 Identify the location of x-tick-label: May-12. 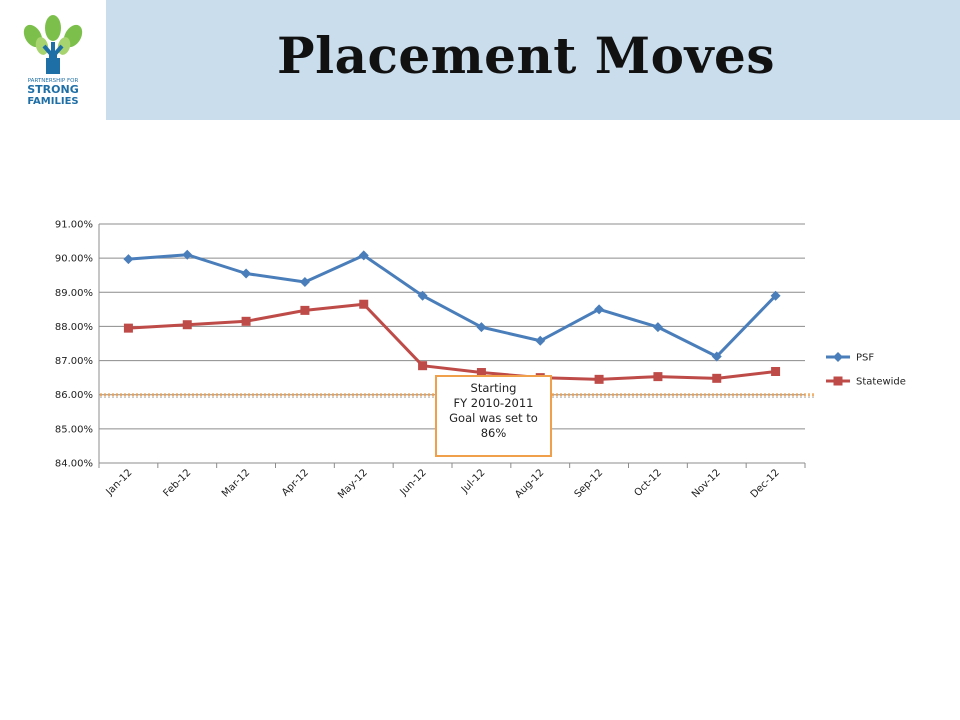
(353, 484).